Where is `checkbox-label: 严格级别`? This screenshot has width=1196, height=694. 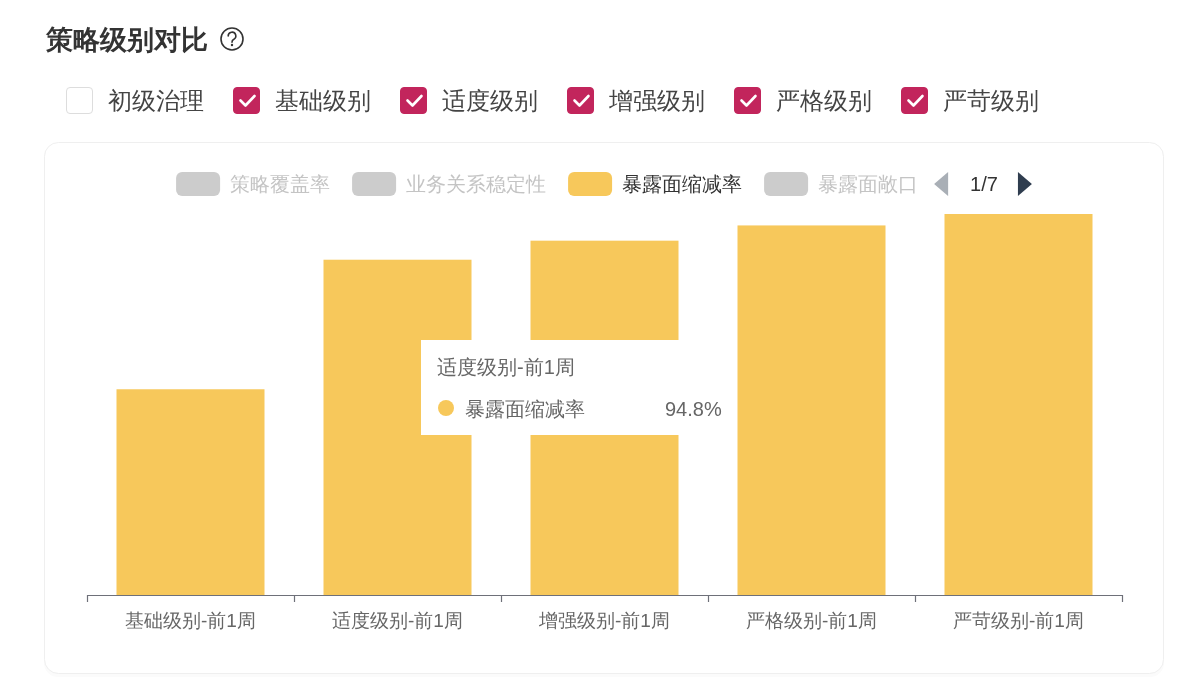
checkbox-label: 严格级别 is located at coordinates (824, 100).